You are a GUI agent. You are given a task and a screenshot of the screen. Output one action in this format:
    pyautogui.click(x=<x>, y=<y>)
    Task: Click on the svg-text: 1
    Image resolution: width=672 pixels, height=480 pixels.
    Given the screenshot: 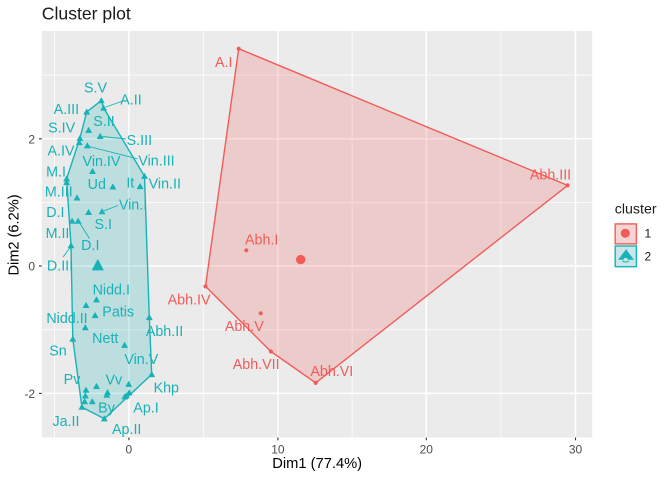 What is the action you would take?
    pyautogui.click(x=648, y=233)
    